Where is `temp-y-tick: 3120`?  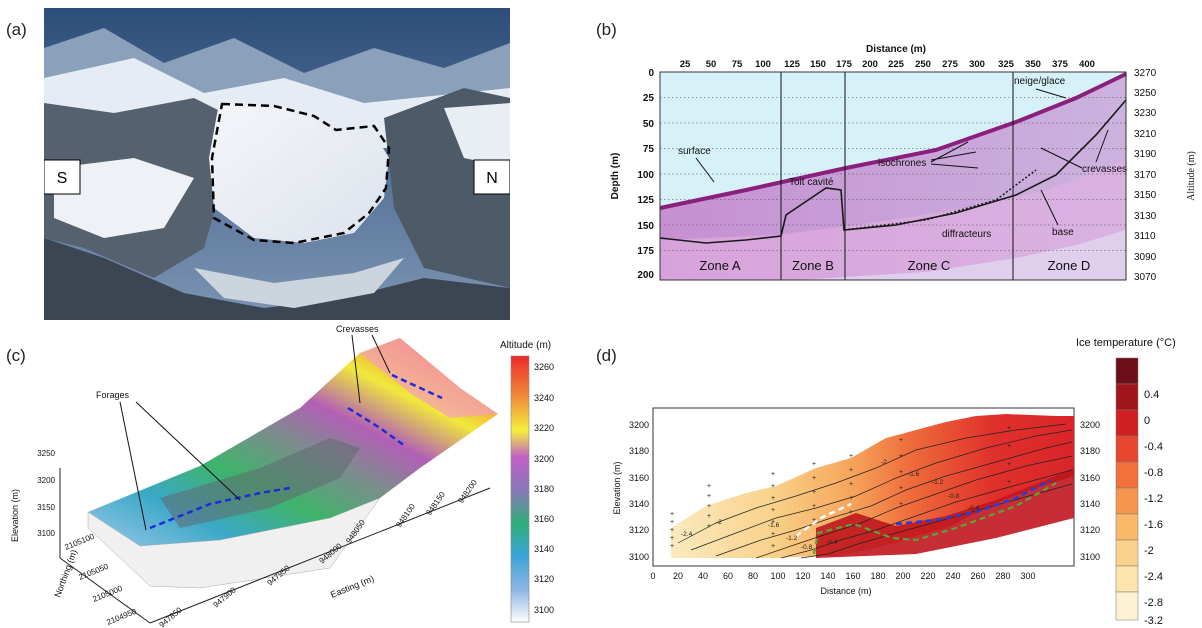 temp-y-tick: 3120 is located at coordinates (639, 530).